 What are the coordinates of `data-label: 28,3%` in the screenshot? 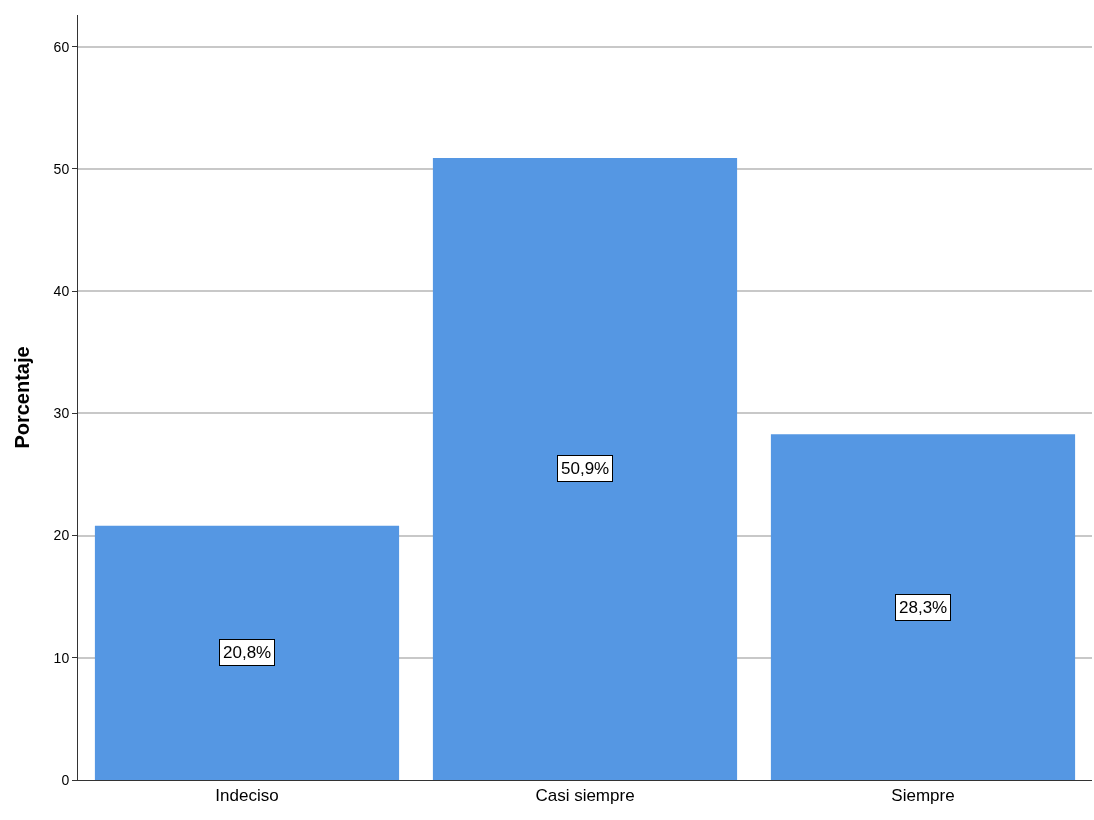 It's located at (923, 607).